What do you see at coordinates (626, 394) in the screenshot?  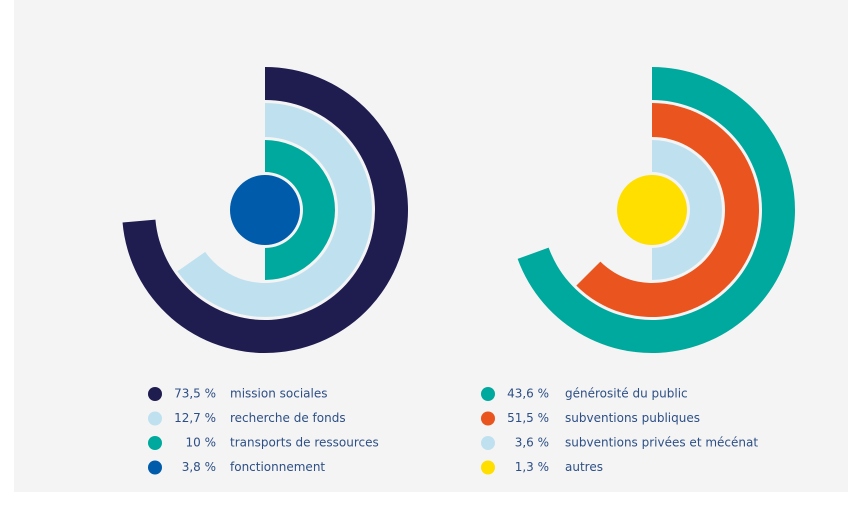 I see `legend-label: générosité du public` at bounding box center [626, 394].